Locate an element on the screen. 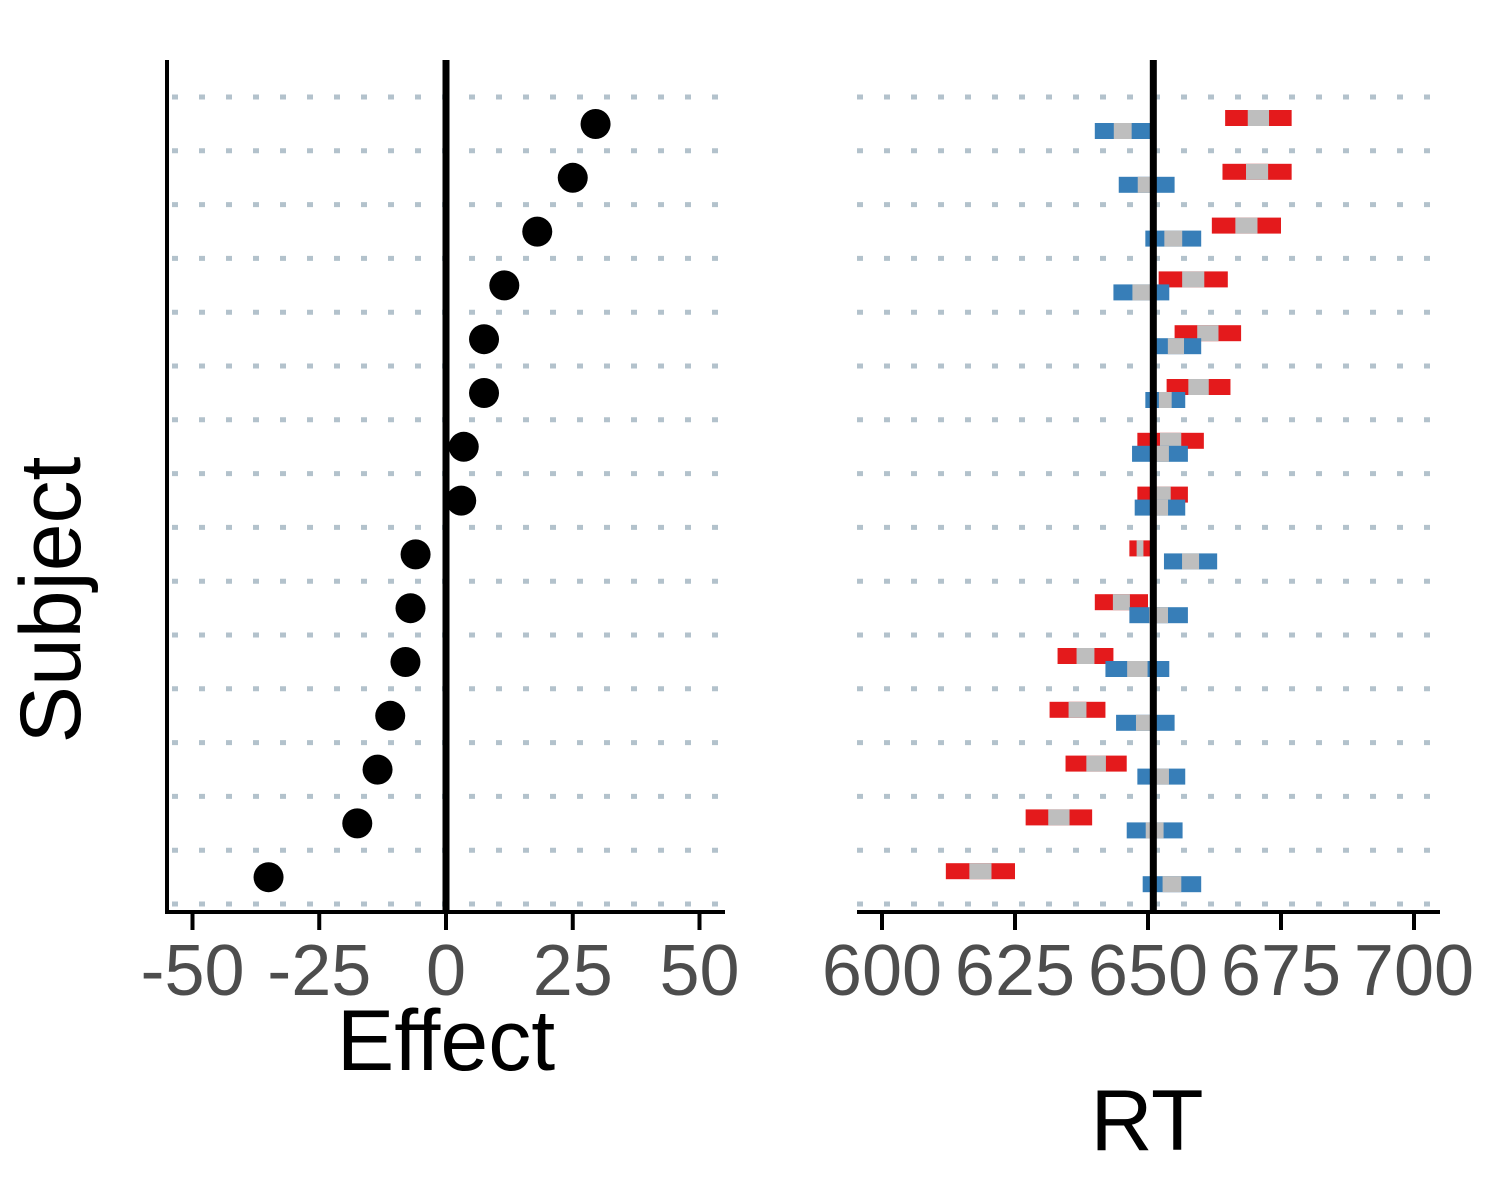 This screenshot has width=1500, height=1200. x-tick-label: 675 is located at coordinates (1281, 971).